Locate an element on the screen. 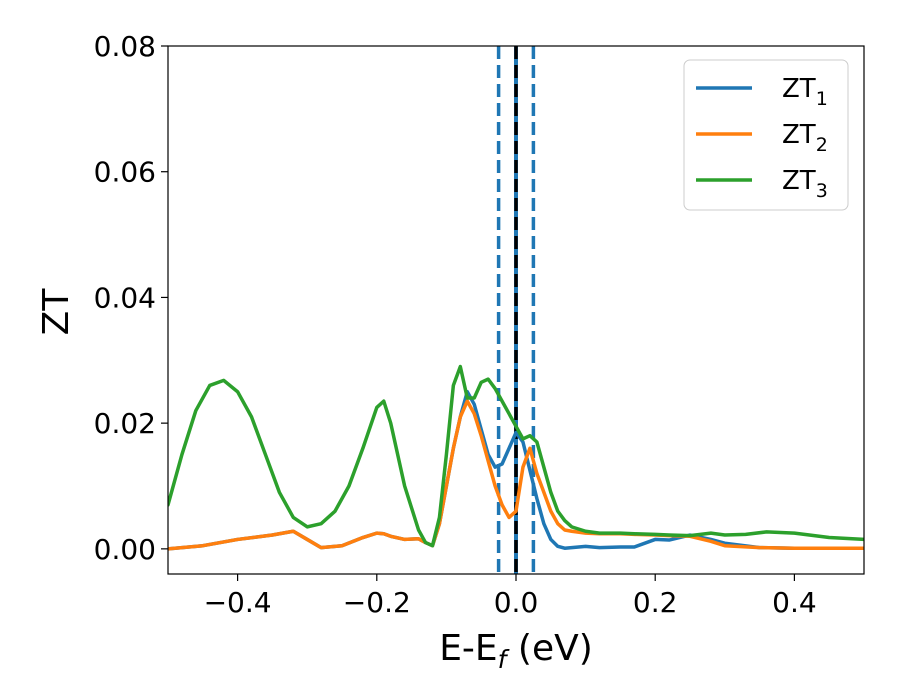  legend-label-subscript: 3 is located at coordinates (822, 191).